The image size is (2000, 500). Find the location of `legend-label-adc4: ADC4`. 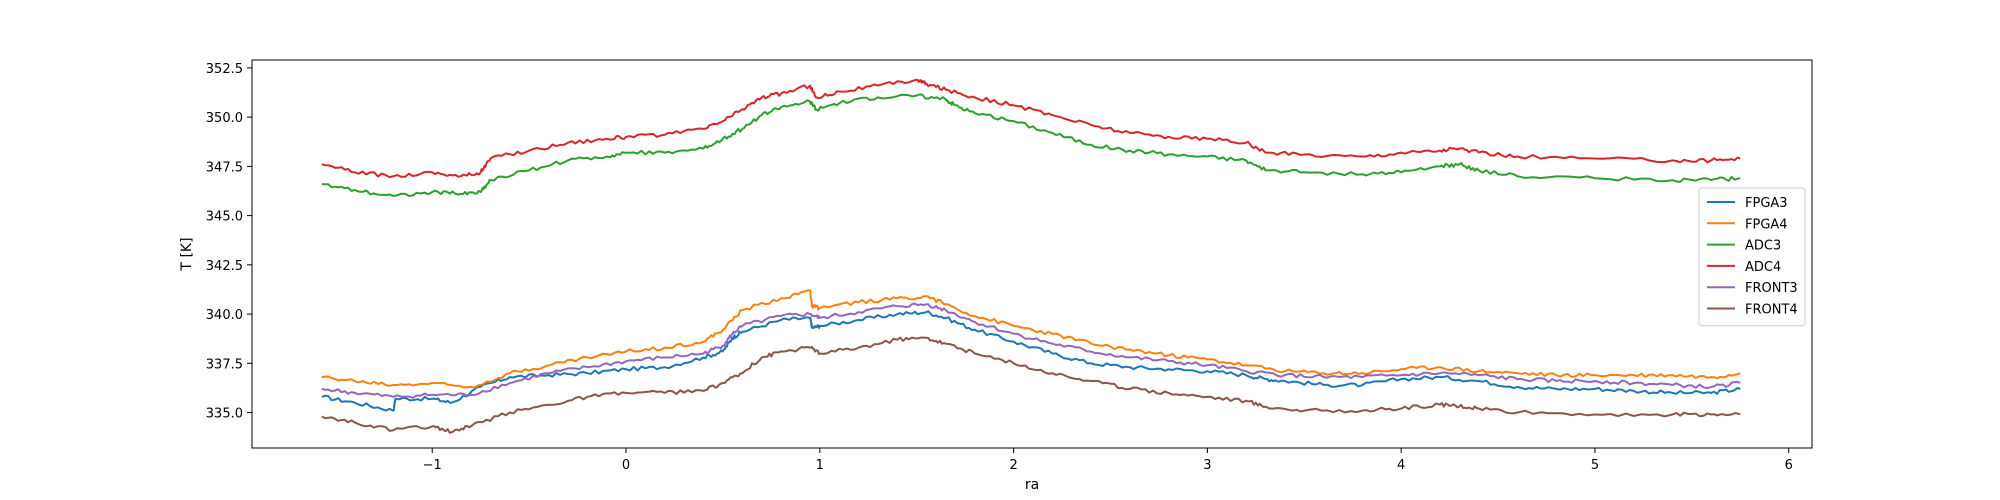

legend-label-adc4: ADC4 is located at coordinates (1763, 267).